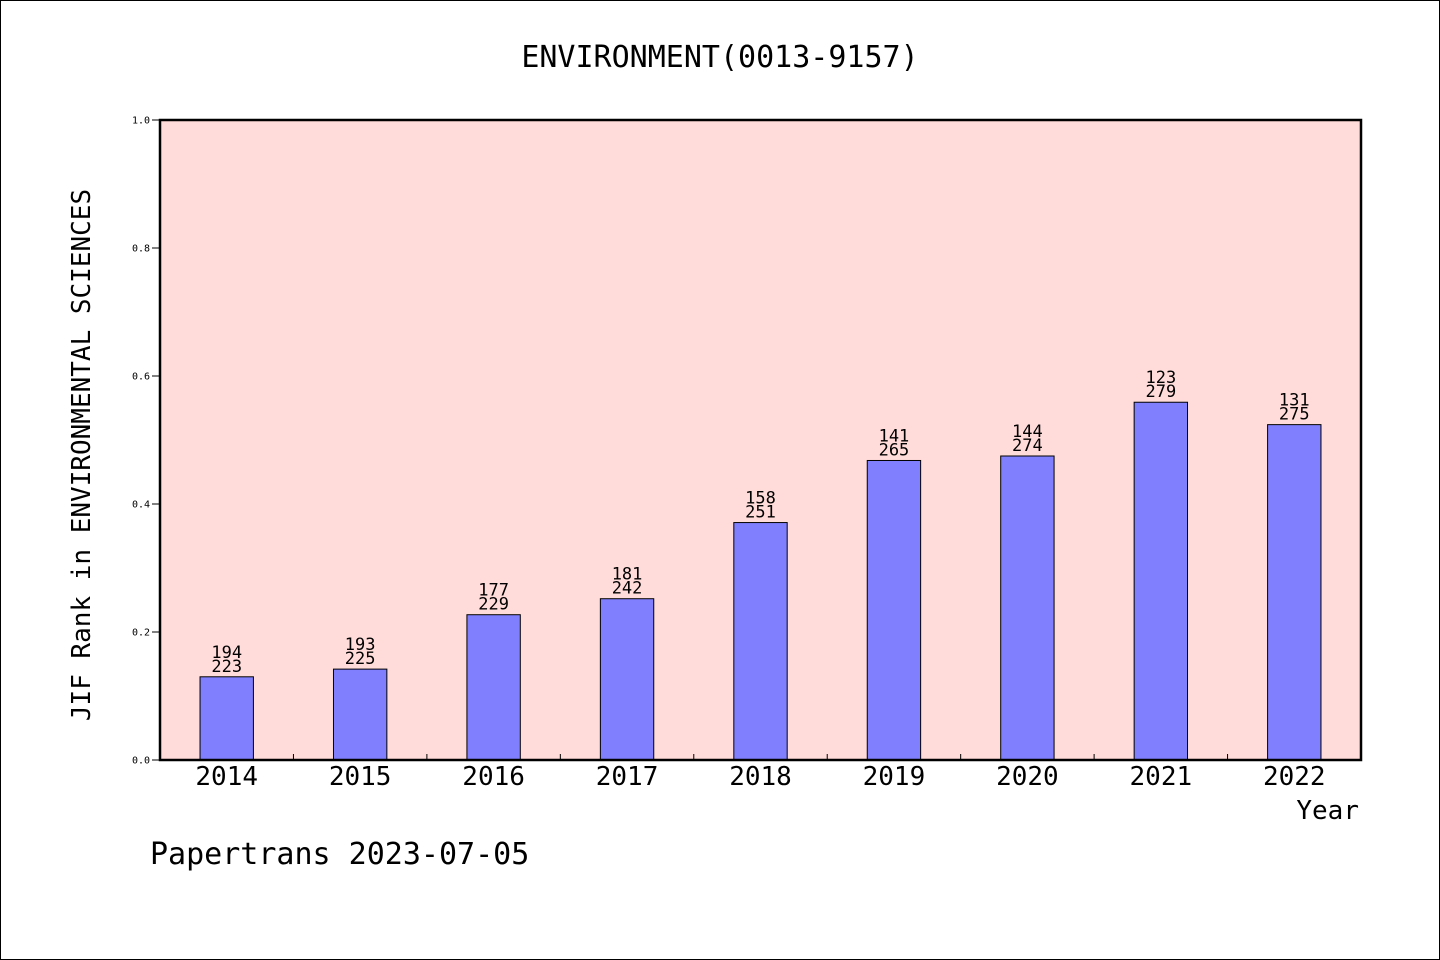  I want to click on bar-2016, so click(493, 687).